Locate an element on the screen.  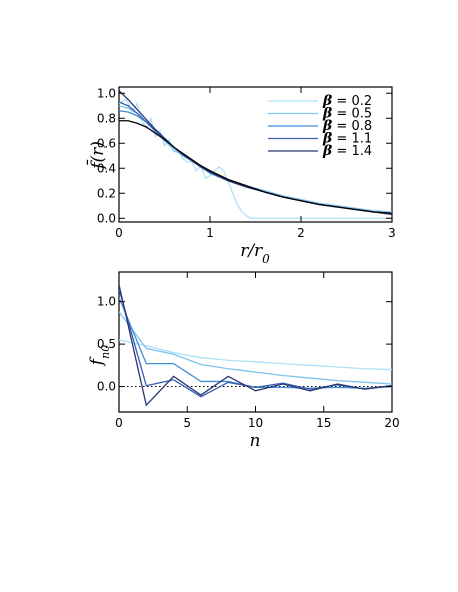
top-y-axis-title: f̄(r) is located at coordinates (96, 156).